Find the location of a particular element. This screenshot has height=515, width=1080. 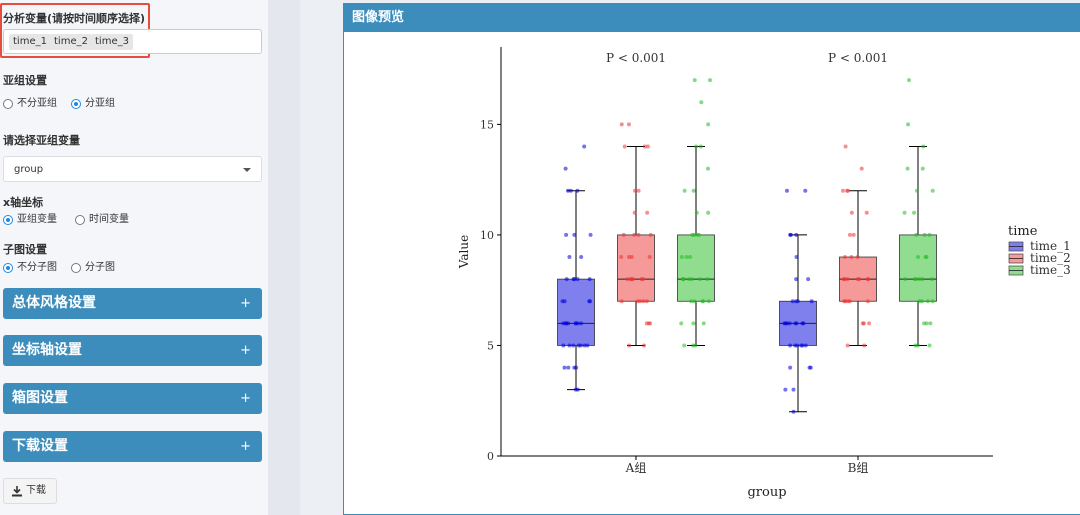

radio-facet is located at coordinates (76, 268).